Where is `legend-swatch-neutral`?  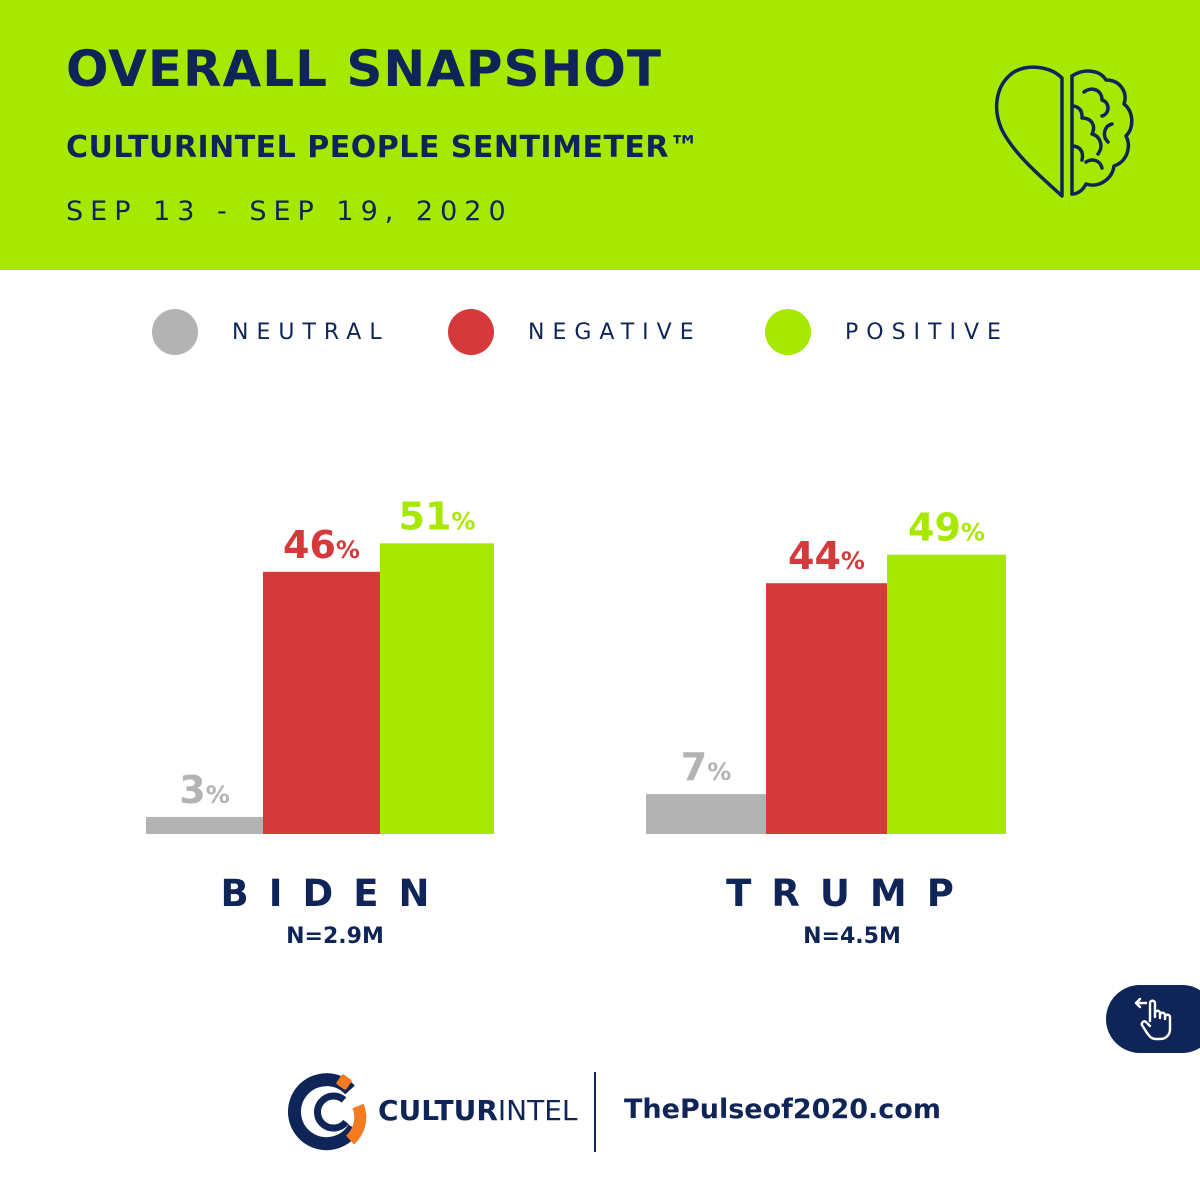 legend-swatch-neutral is located at coordinates (175, 332).